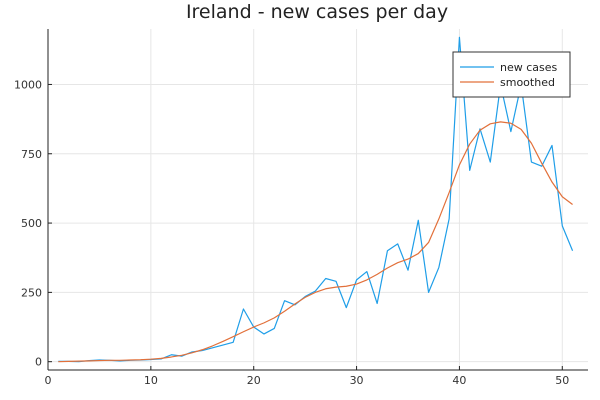  What do you see at coordinates (28, 84) in the screenshot?
I see `y-tick-label: 1000` at bounding box center [28, 84].